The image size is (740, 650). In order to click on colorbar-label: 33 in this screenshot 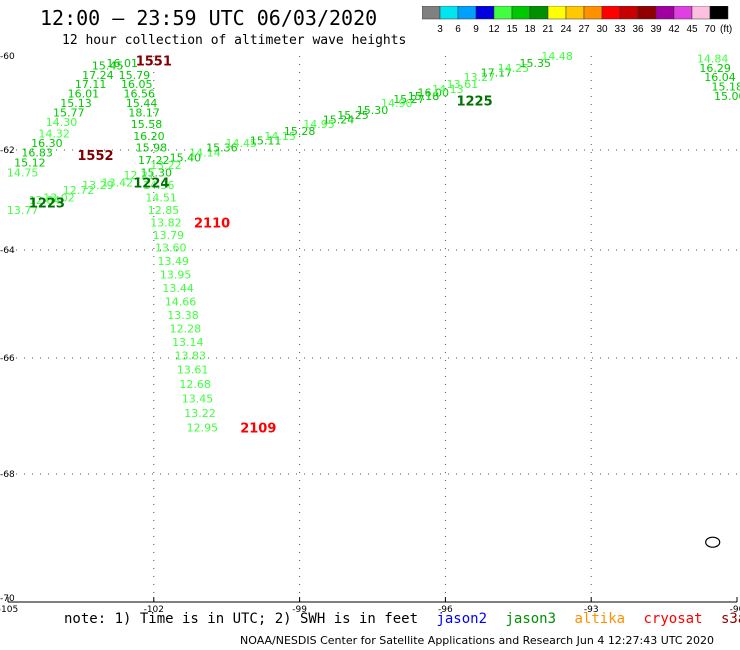, I will do `click(620, 29)`.